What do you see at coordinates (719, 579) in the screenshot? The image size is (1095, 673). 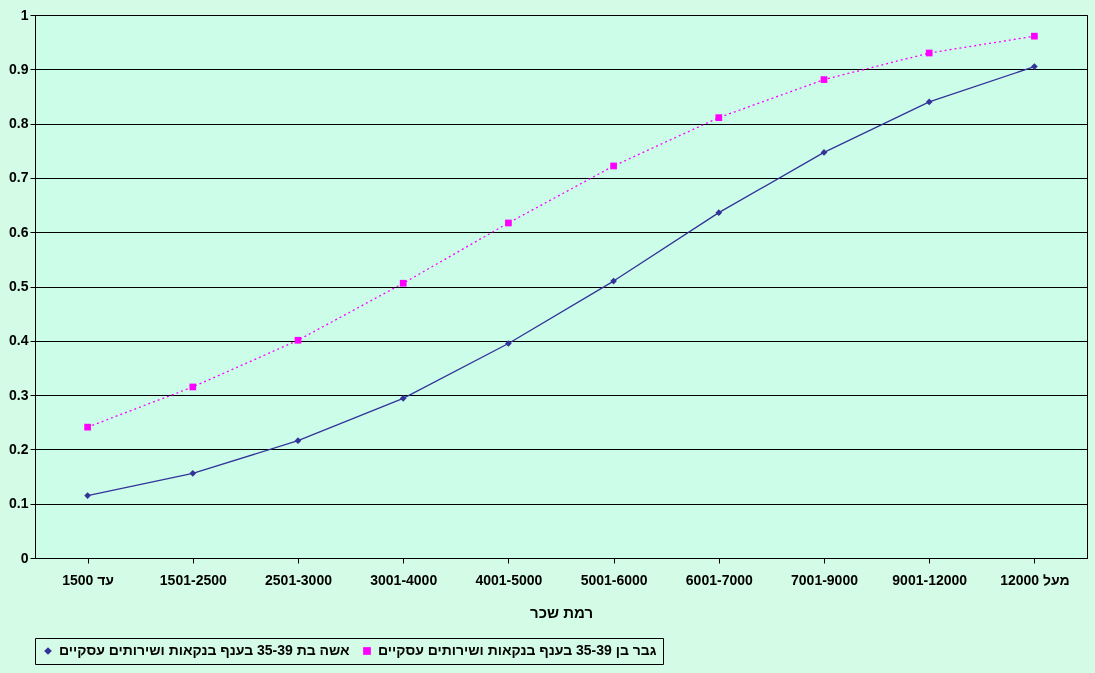 I see `x-tick-label: 6001-7000` at bounding box center [719, 579].